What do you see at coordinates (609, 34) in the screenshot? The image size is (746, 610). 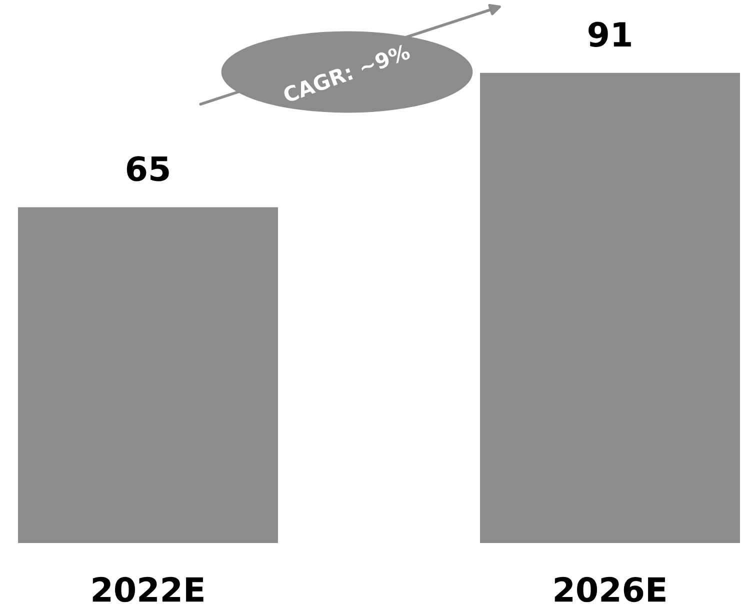 I see `data-label: 91` at bounding box center [609, 34].